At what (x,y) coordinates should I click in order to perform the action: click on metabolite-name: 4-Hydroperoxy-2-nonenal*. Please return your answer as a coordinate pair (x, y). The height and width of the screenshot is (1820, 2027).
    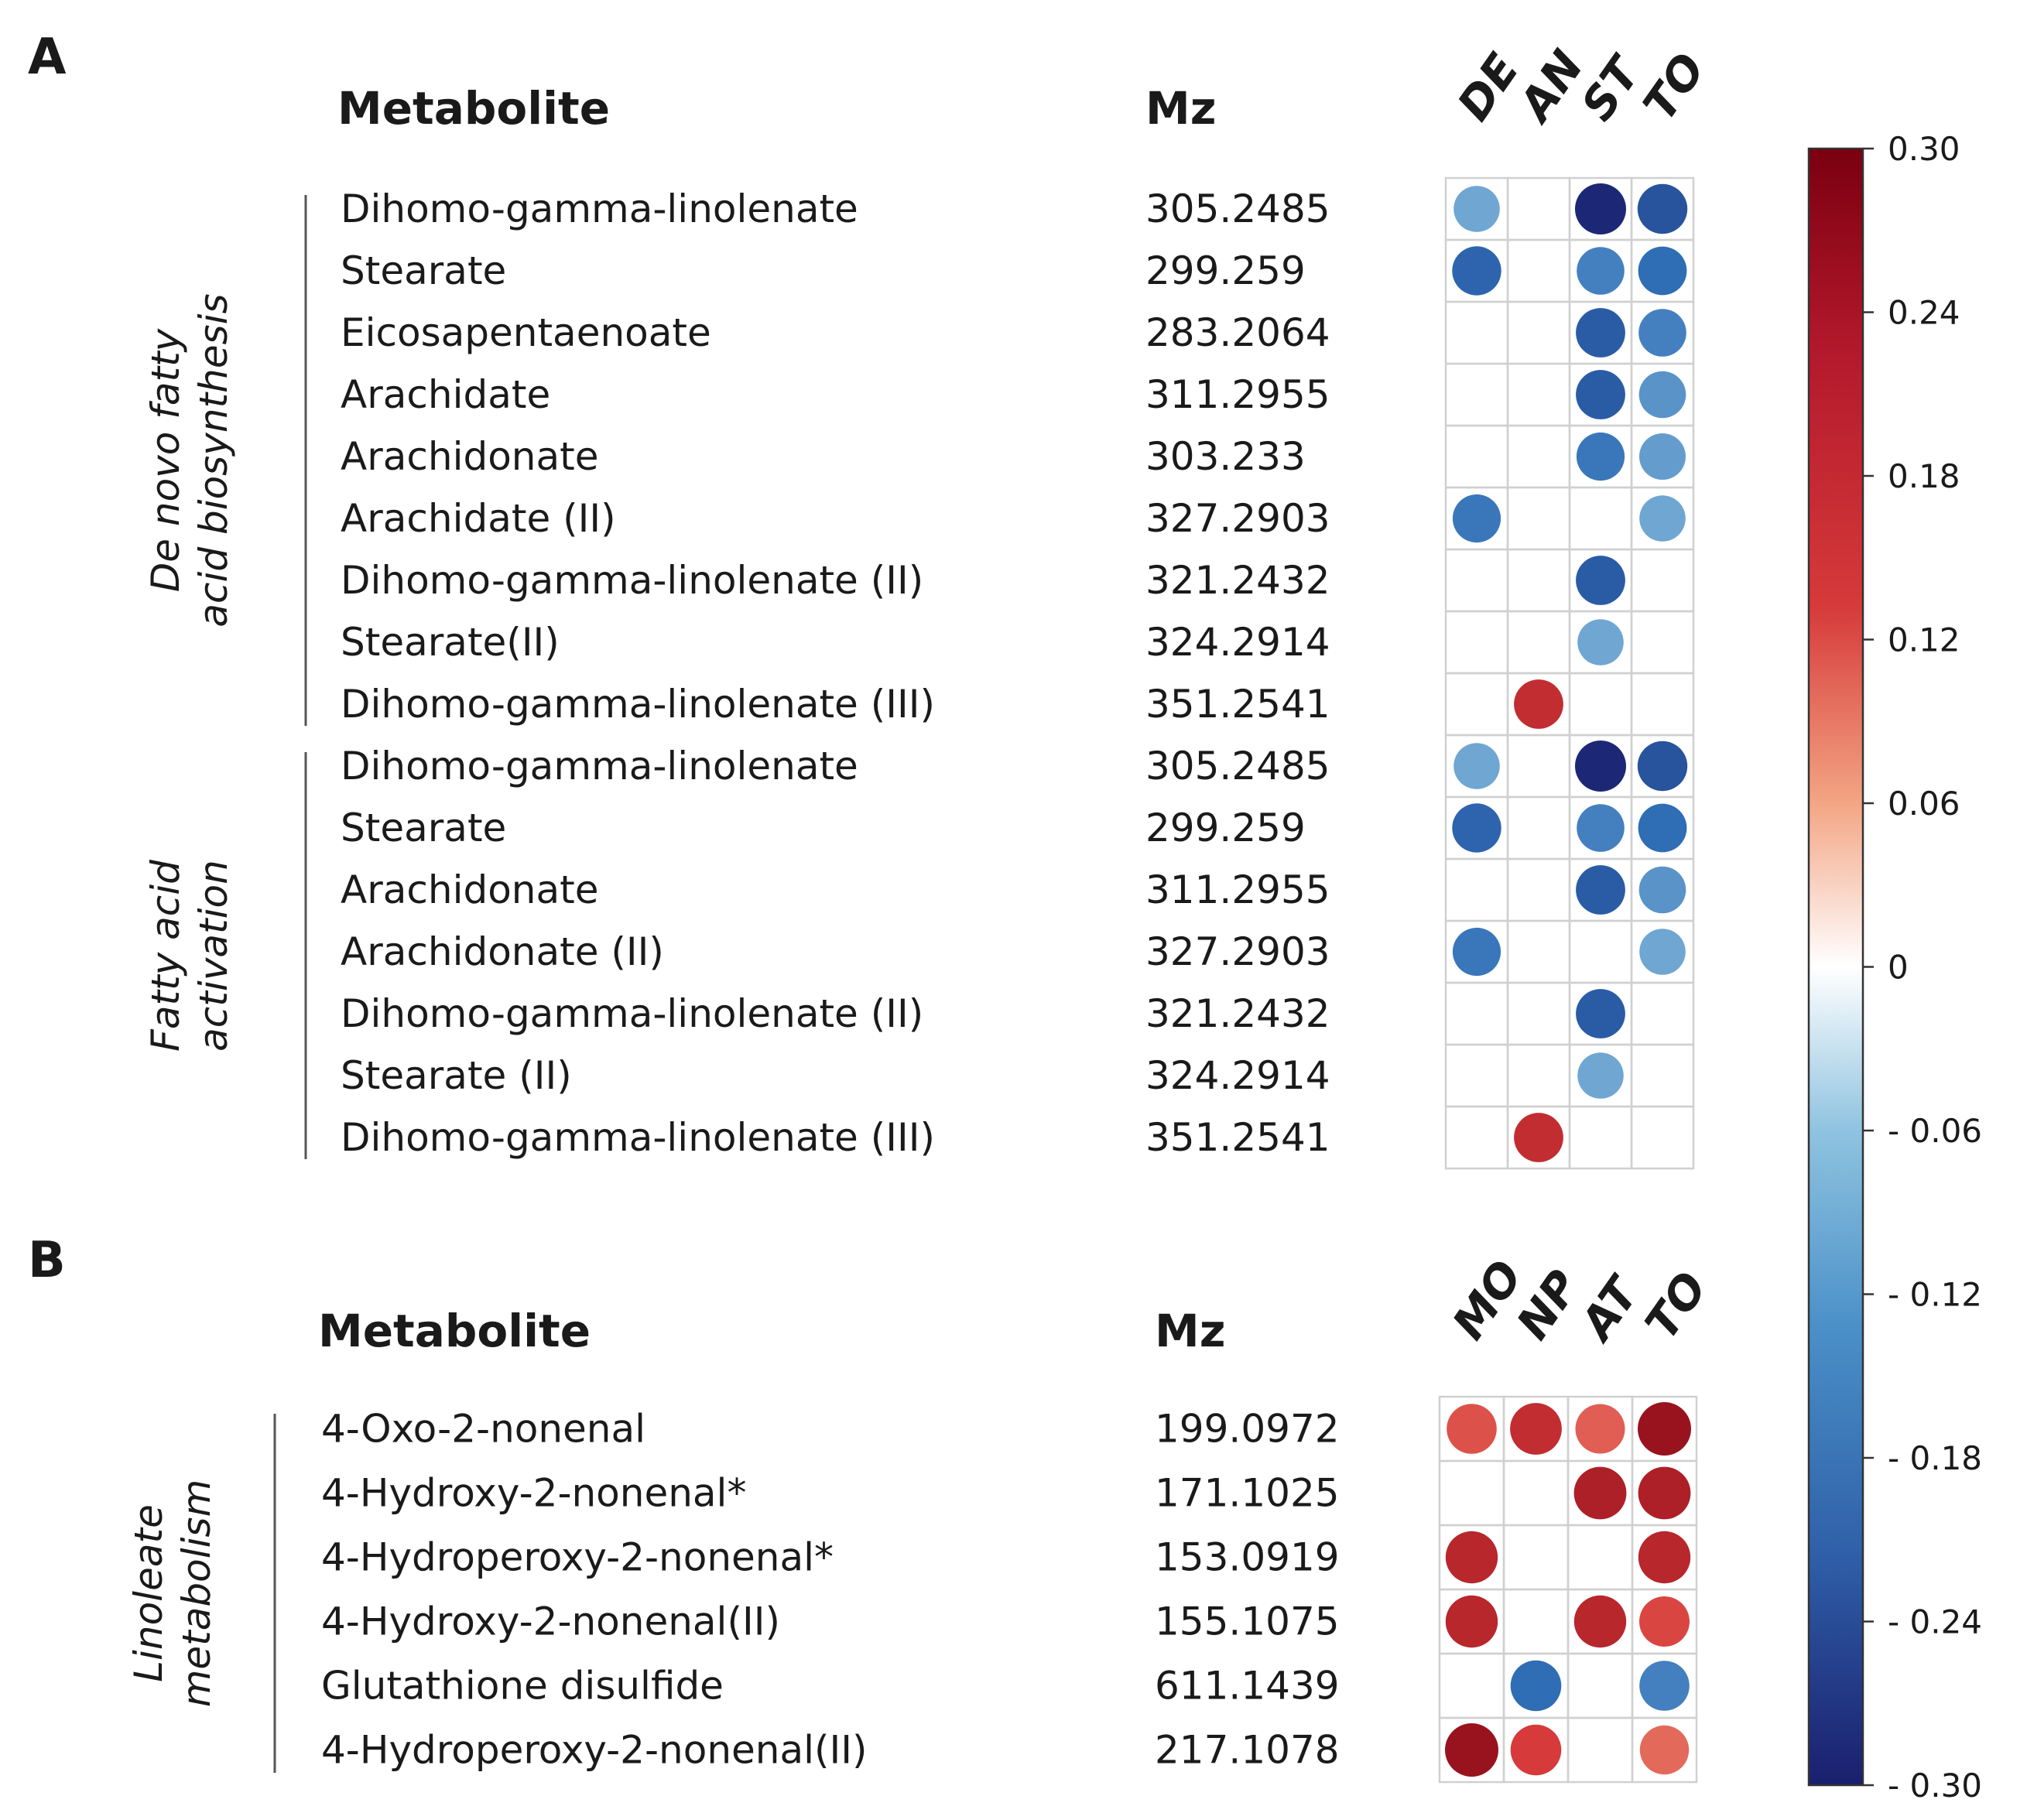
    Looking at the image, I should click on (577, 1558).